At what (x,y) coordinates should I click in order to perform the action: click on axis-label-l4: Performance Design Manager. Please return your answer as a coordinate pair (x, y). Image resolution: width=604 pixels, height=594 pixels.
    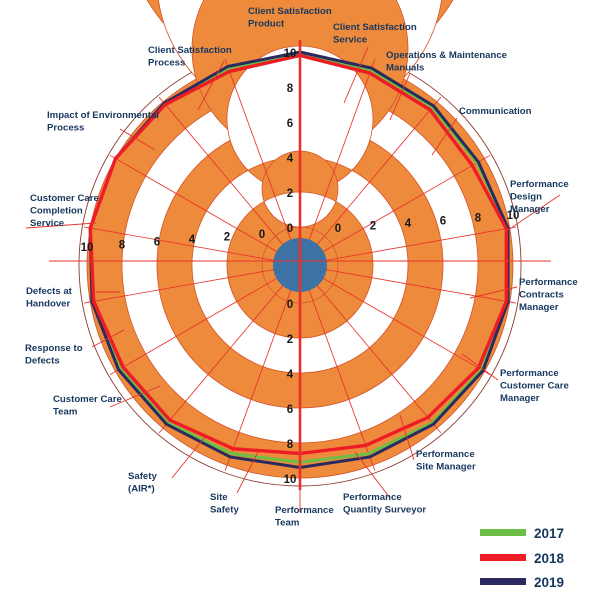
    Looking at the image, I should click on (539, 197).